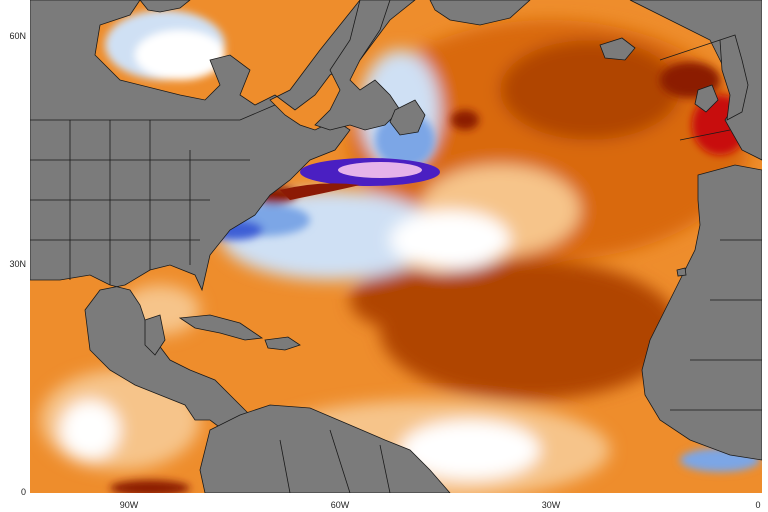  What do you see at coordinates (17, 36) in the screenshot?
I see `y-tick-label: 60N` at bounding box center [17, 36].